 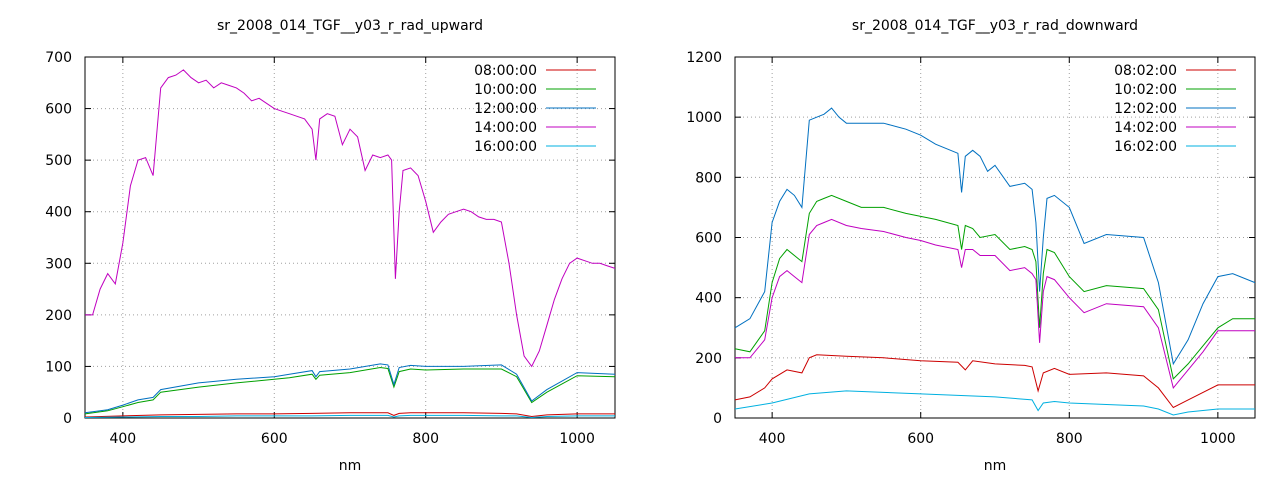 What do you see at coordinates (995, 26) in the screenshot?
I see `downward-chart-title: sr_2008_014_TGF__y03_r_rad_downward` at bounding box center [995, 26].